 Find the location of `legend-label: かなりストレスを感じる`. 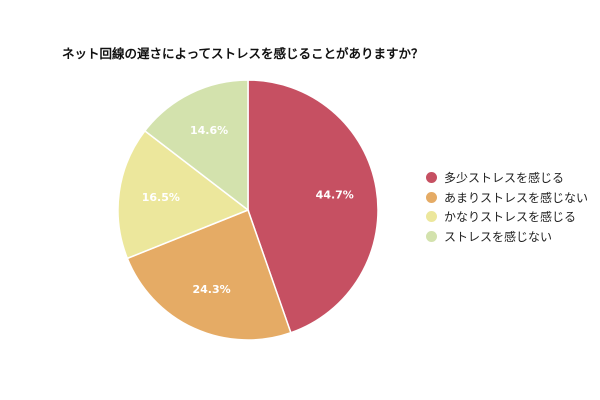

legend-label: かなりストレスを感じる is located at coordinates (510, 217).